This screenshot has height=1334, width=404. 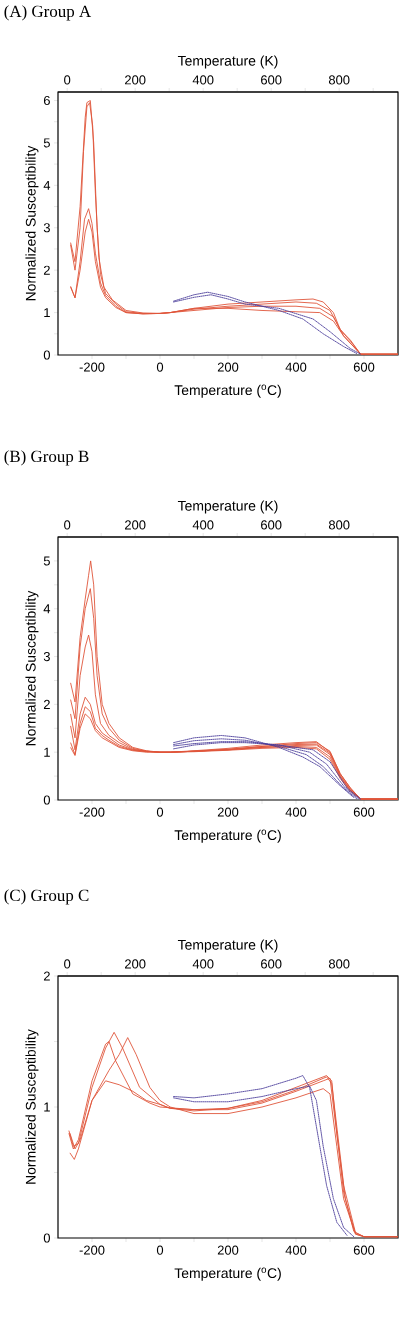 What do you see at coordinates (48, 13) in the screenshot?
I see `chart-title: (A) Group A` at bounding box center [48, 13].